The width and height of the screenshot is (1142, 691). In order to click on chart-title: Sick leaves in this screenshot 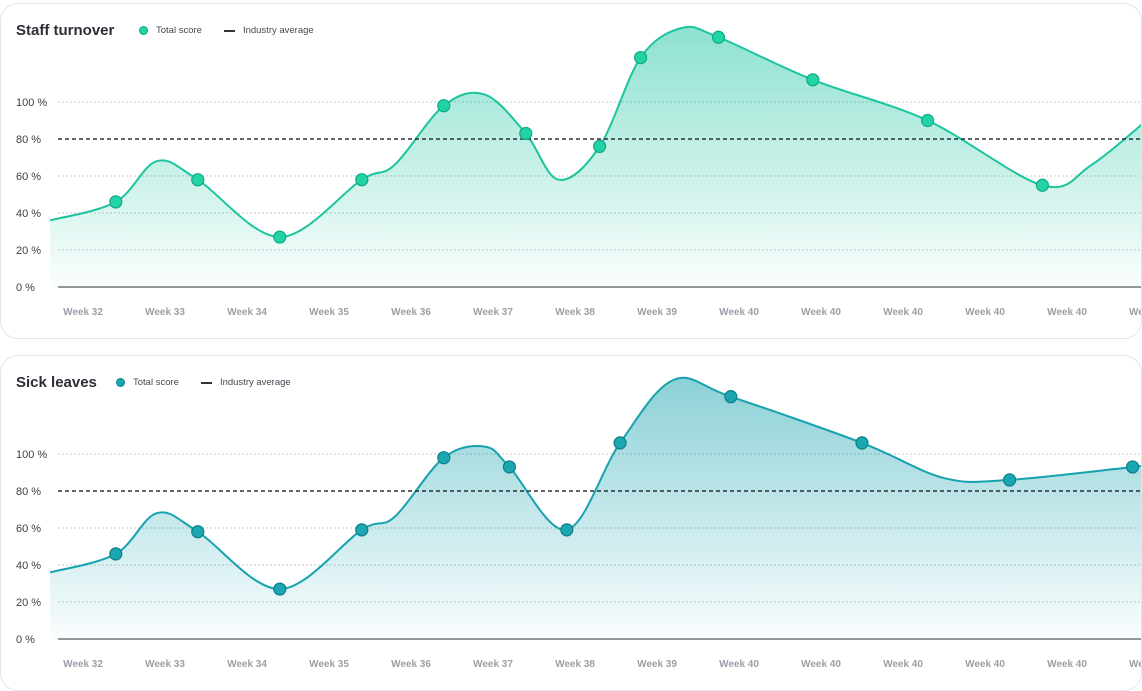, I will do `click(56, 382)`.